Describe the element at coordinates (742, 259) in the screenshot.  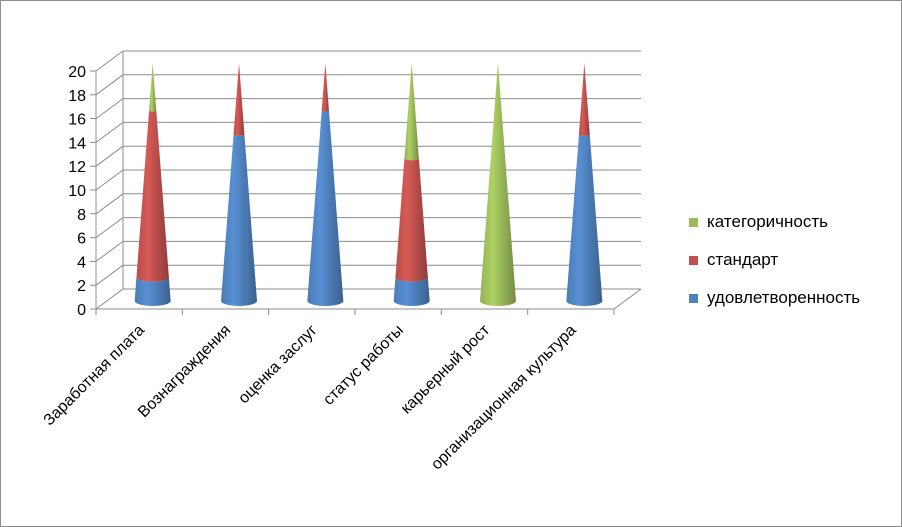
I see `legend-label: стандарт` at that location.